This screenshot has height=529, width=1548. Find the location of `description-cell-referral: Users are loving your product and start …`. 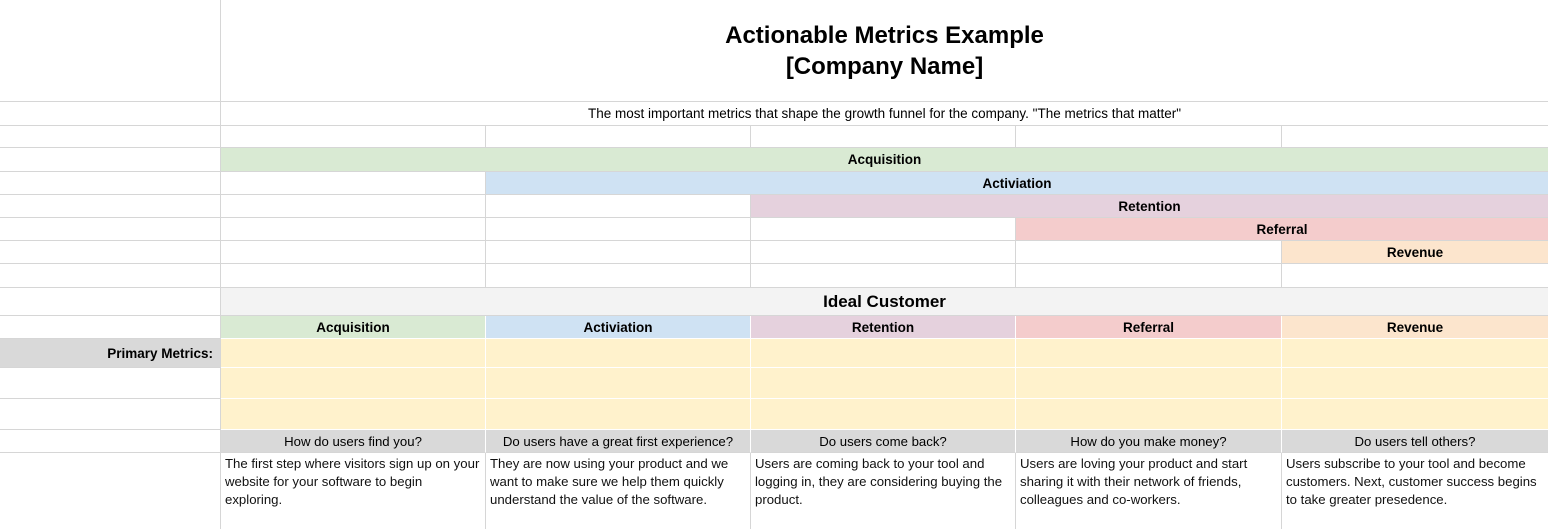

description-cell-referral: Users are loving your product and start … is located at coordinates (1149, 491).